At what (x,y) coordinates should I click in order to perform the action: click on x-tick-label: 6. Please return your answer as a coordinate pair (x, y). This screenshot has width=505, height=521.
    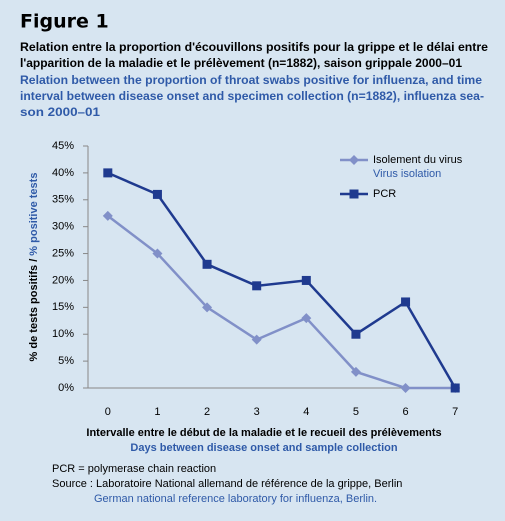
    Looking at the image, I should click on (406, 412).